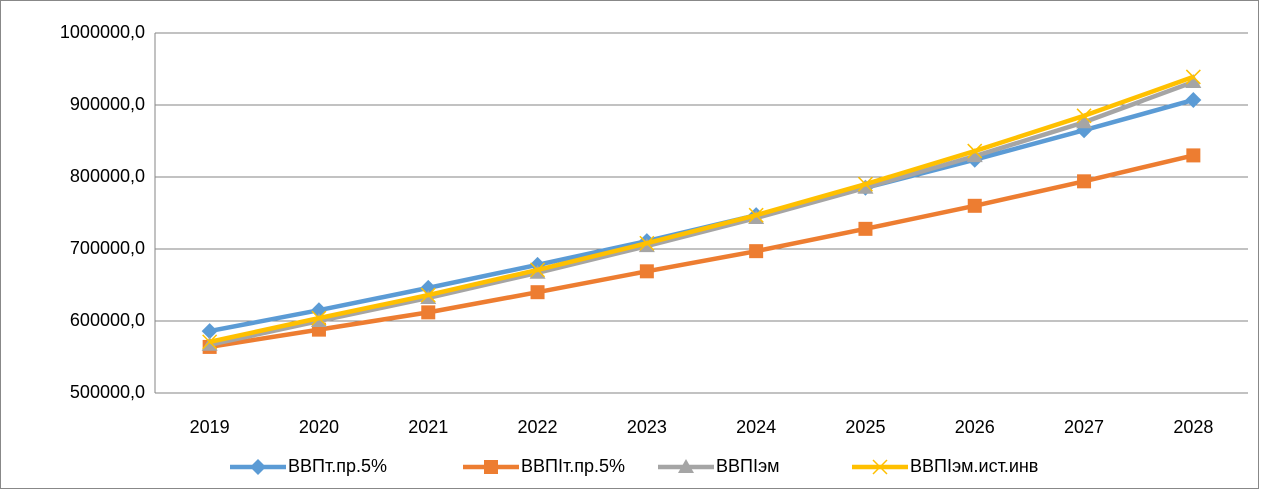  What do you see at coordinates (107, 320) in the screenshot?
I see `y-tick-label: 600000,0` at bounding box center [107, 320].